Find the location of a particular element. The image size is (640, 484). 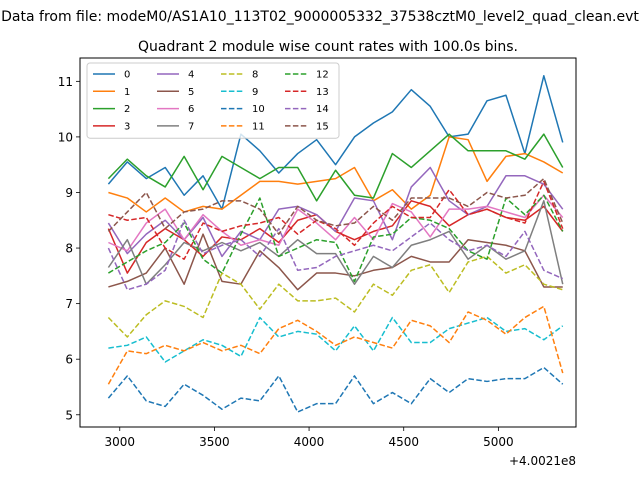

y-axis: 5 6 7 8 9 10 11 is located at coordinates (69, 248).